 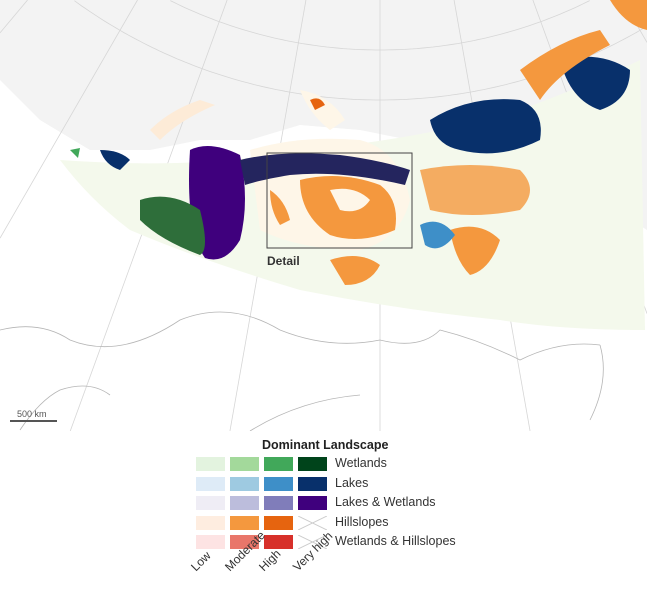 What do you see at coordinates (283, 261) in the screenshot?
I see `detail-label: Detail` at bounding box center [283, 261].